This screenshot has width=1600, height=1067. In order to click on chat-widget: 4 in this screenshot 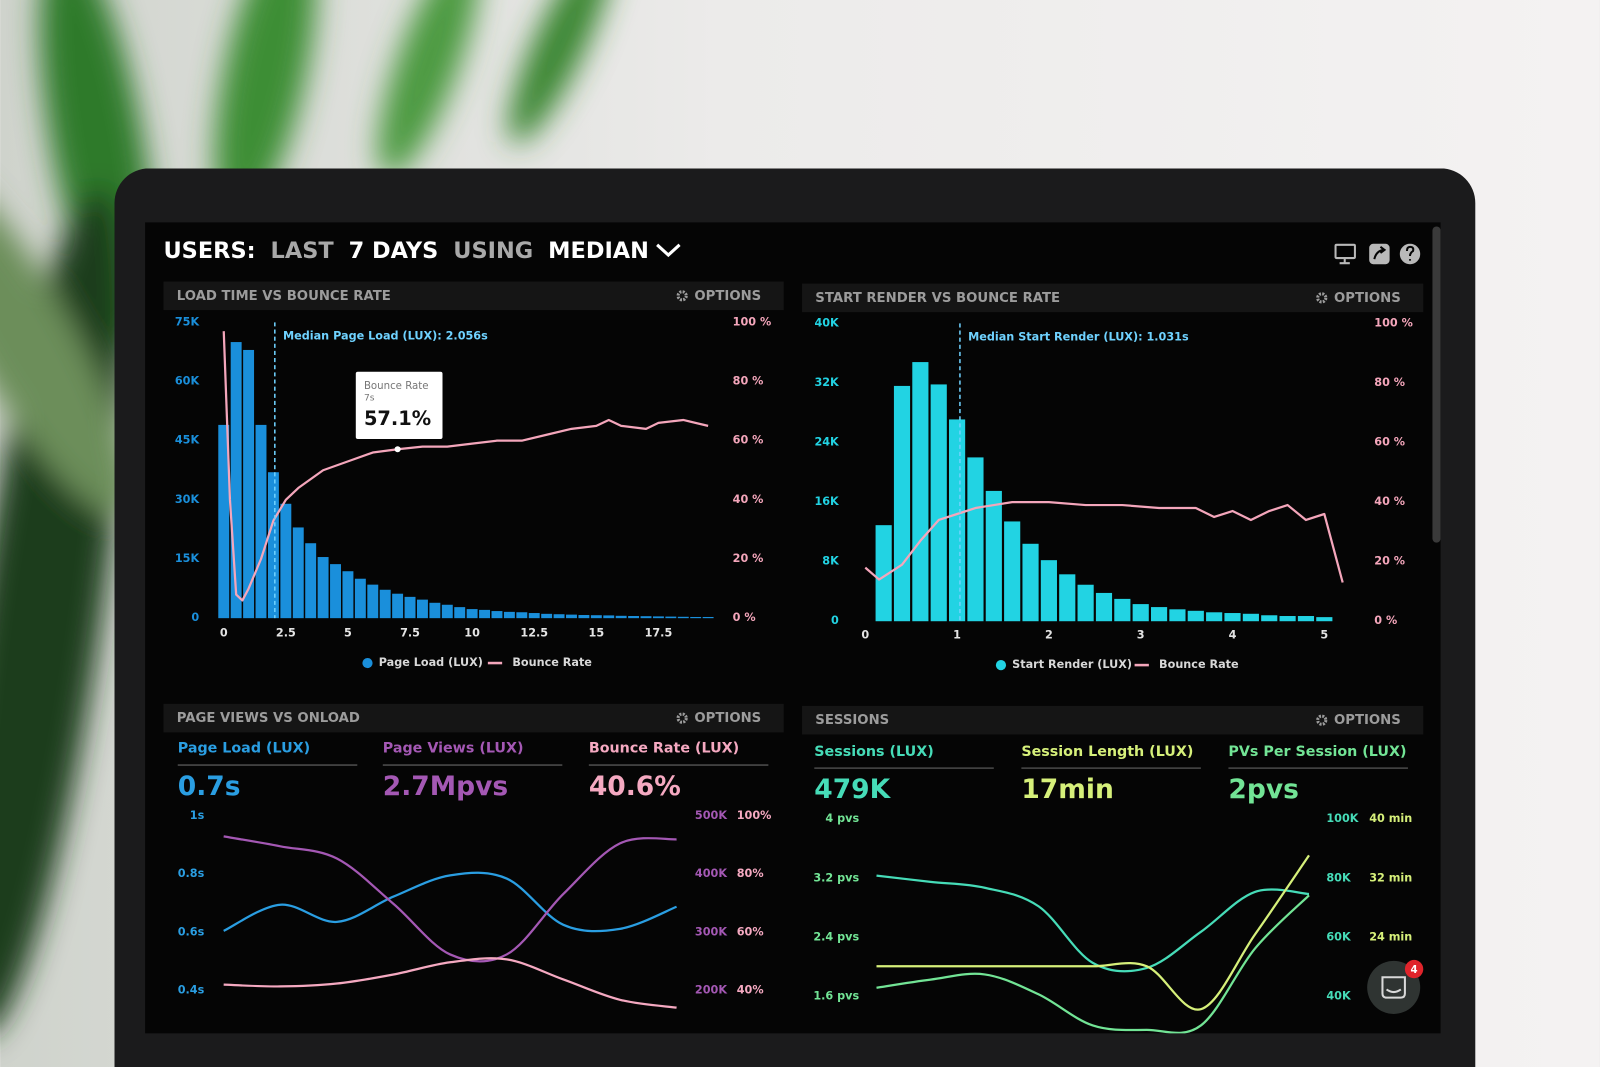, I will do `click(1395, 986)`.